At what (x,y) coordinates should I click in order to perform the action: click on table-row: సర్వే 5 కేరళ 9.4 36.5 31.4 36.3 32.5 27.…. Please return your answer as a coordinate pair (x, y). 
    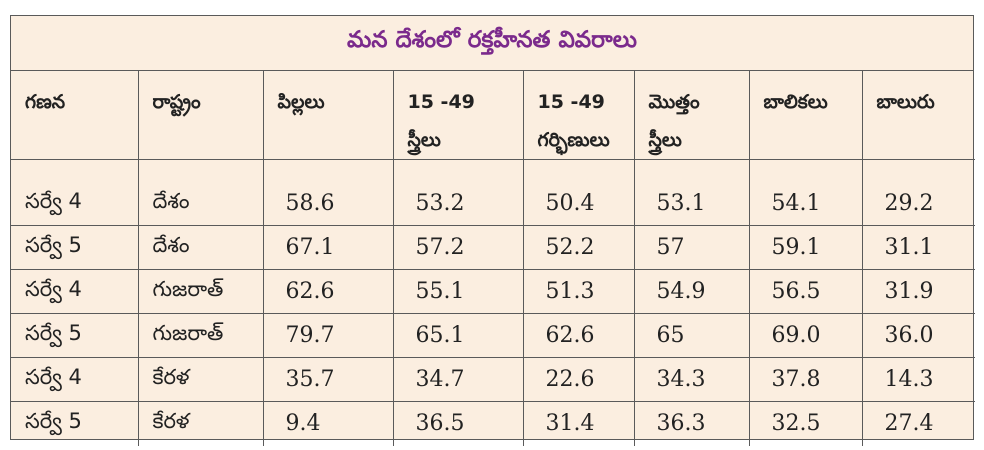
    Looking at the image, I should click on (493, 423).